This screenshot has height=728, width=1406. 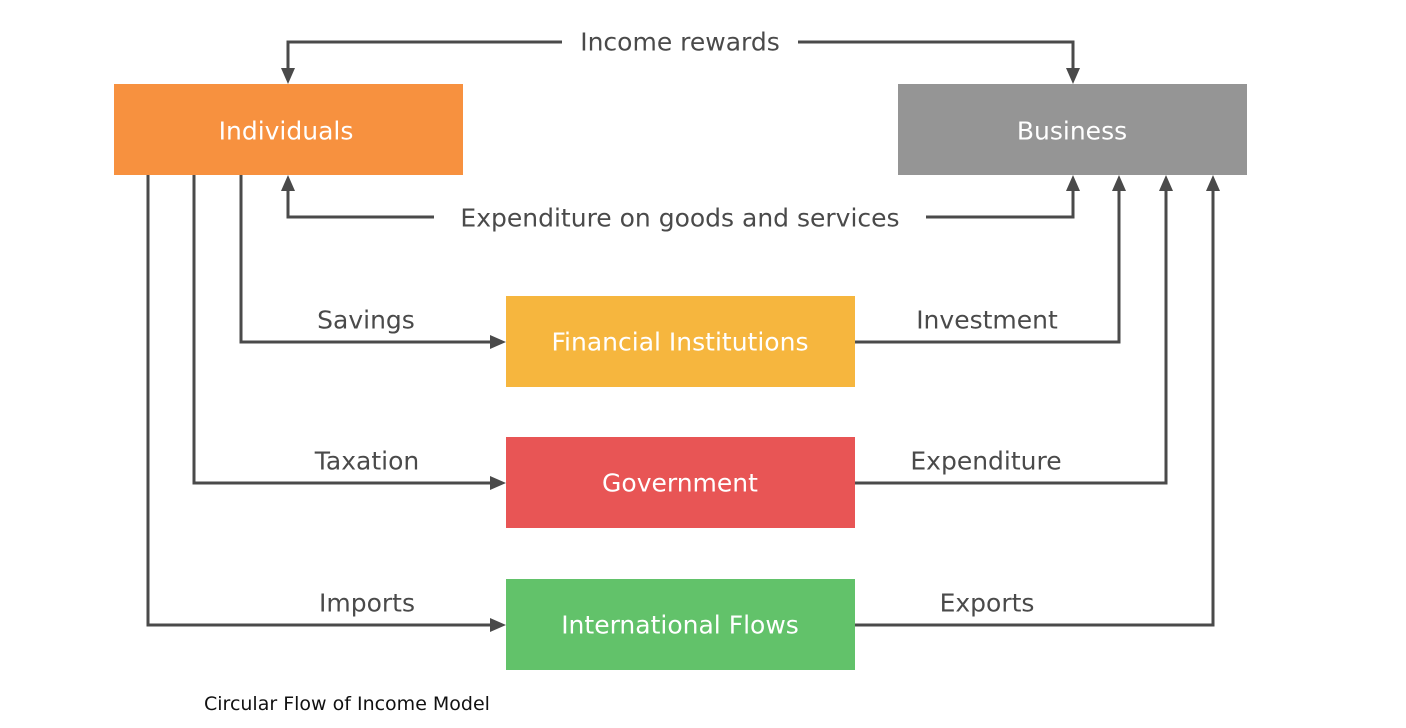 I want to click on income-rewards-line-left, so click(x=424, y=54).